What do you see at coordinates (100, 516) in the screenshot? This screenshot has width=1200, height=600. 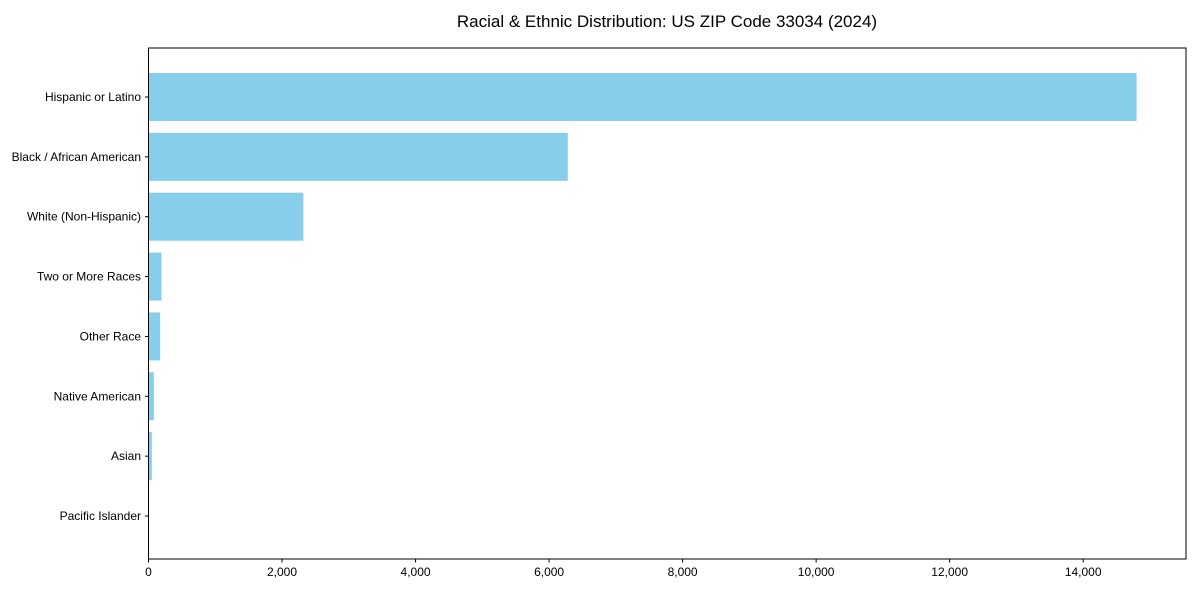 I see `y-tick-label-pacific-islander: Pacific Islander` at bounding box center [100, 516].